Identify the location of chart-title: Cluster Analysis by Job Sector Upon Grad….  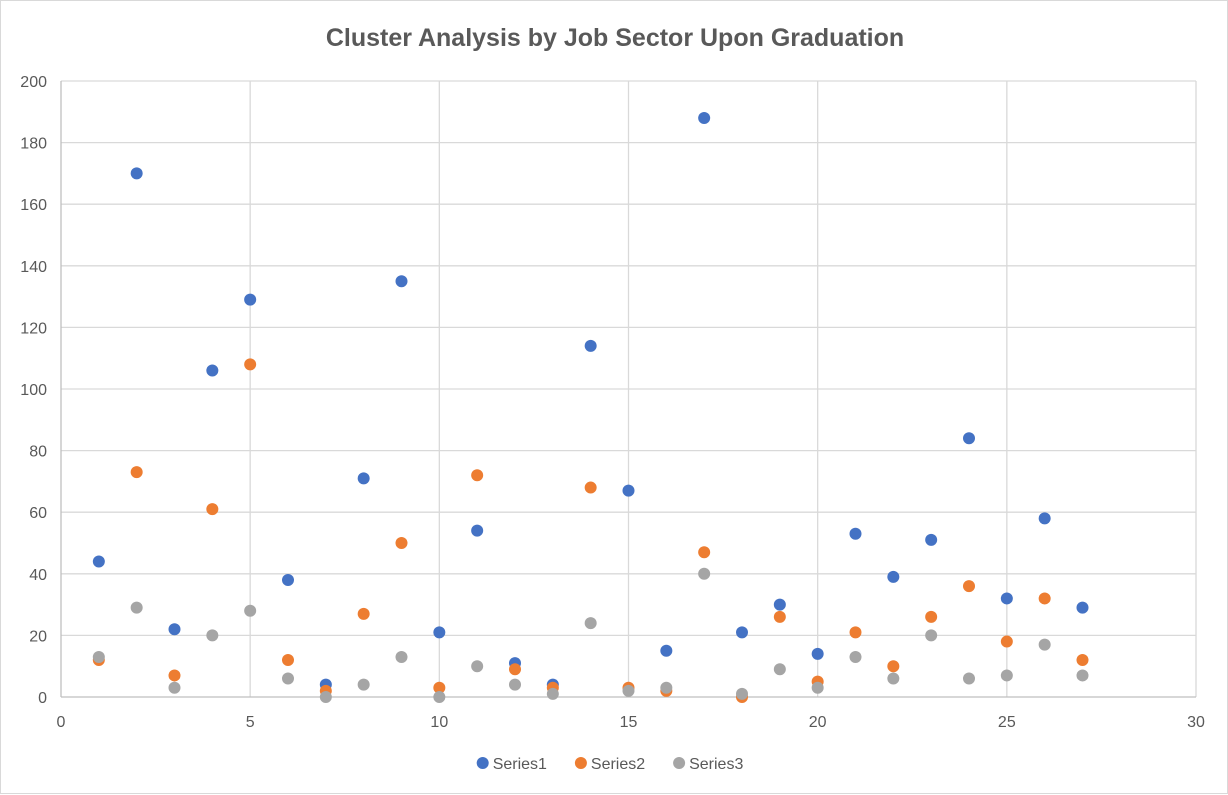
(615, 38).